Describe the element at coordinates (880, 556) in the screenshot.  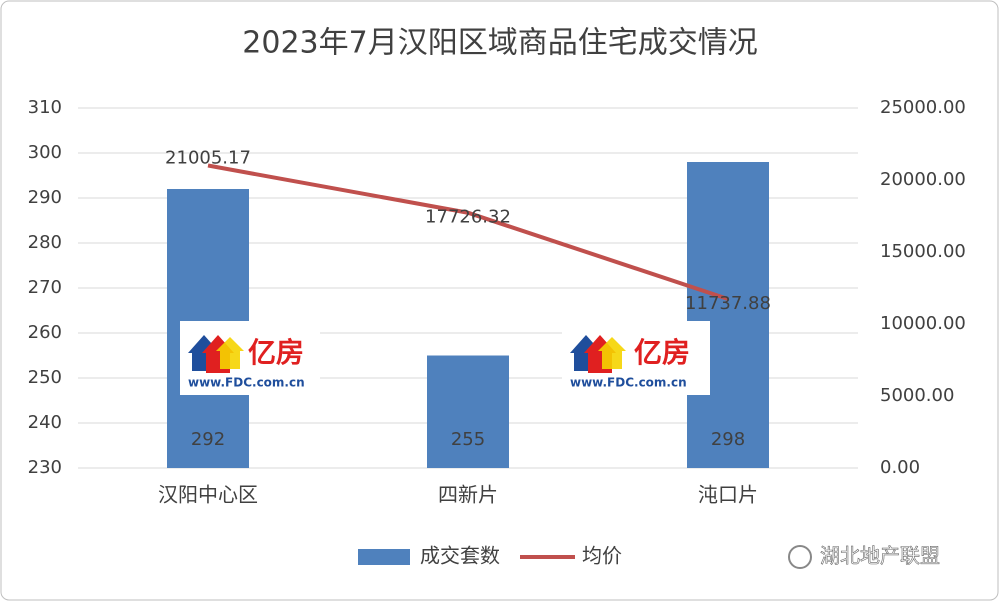
I see `account-watermark: 湖北地产联盟` at that location.